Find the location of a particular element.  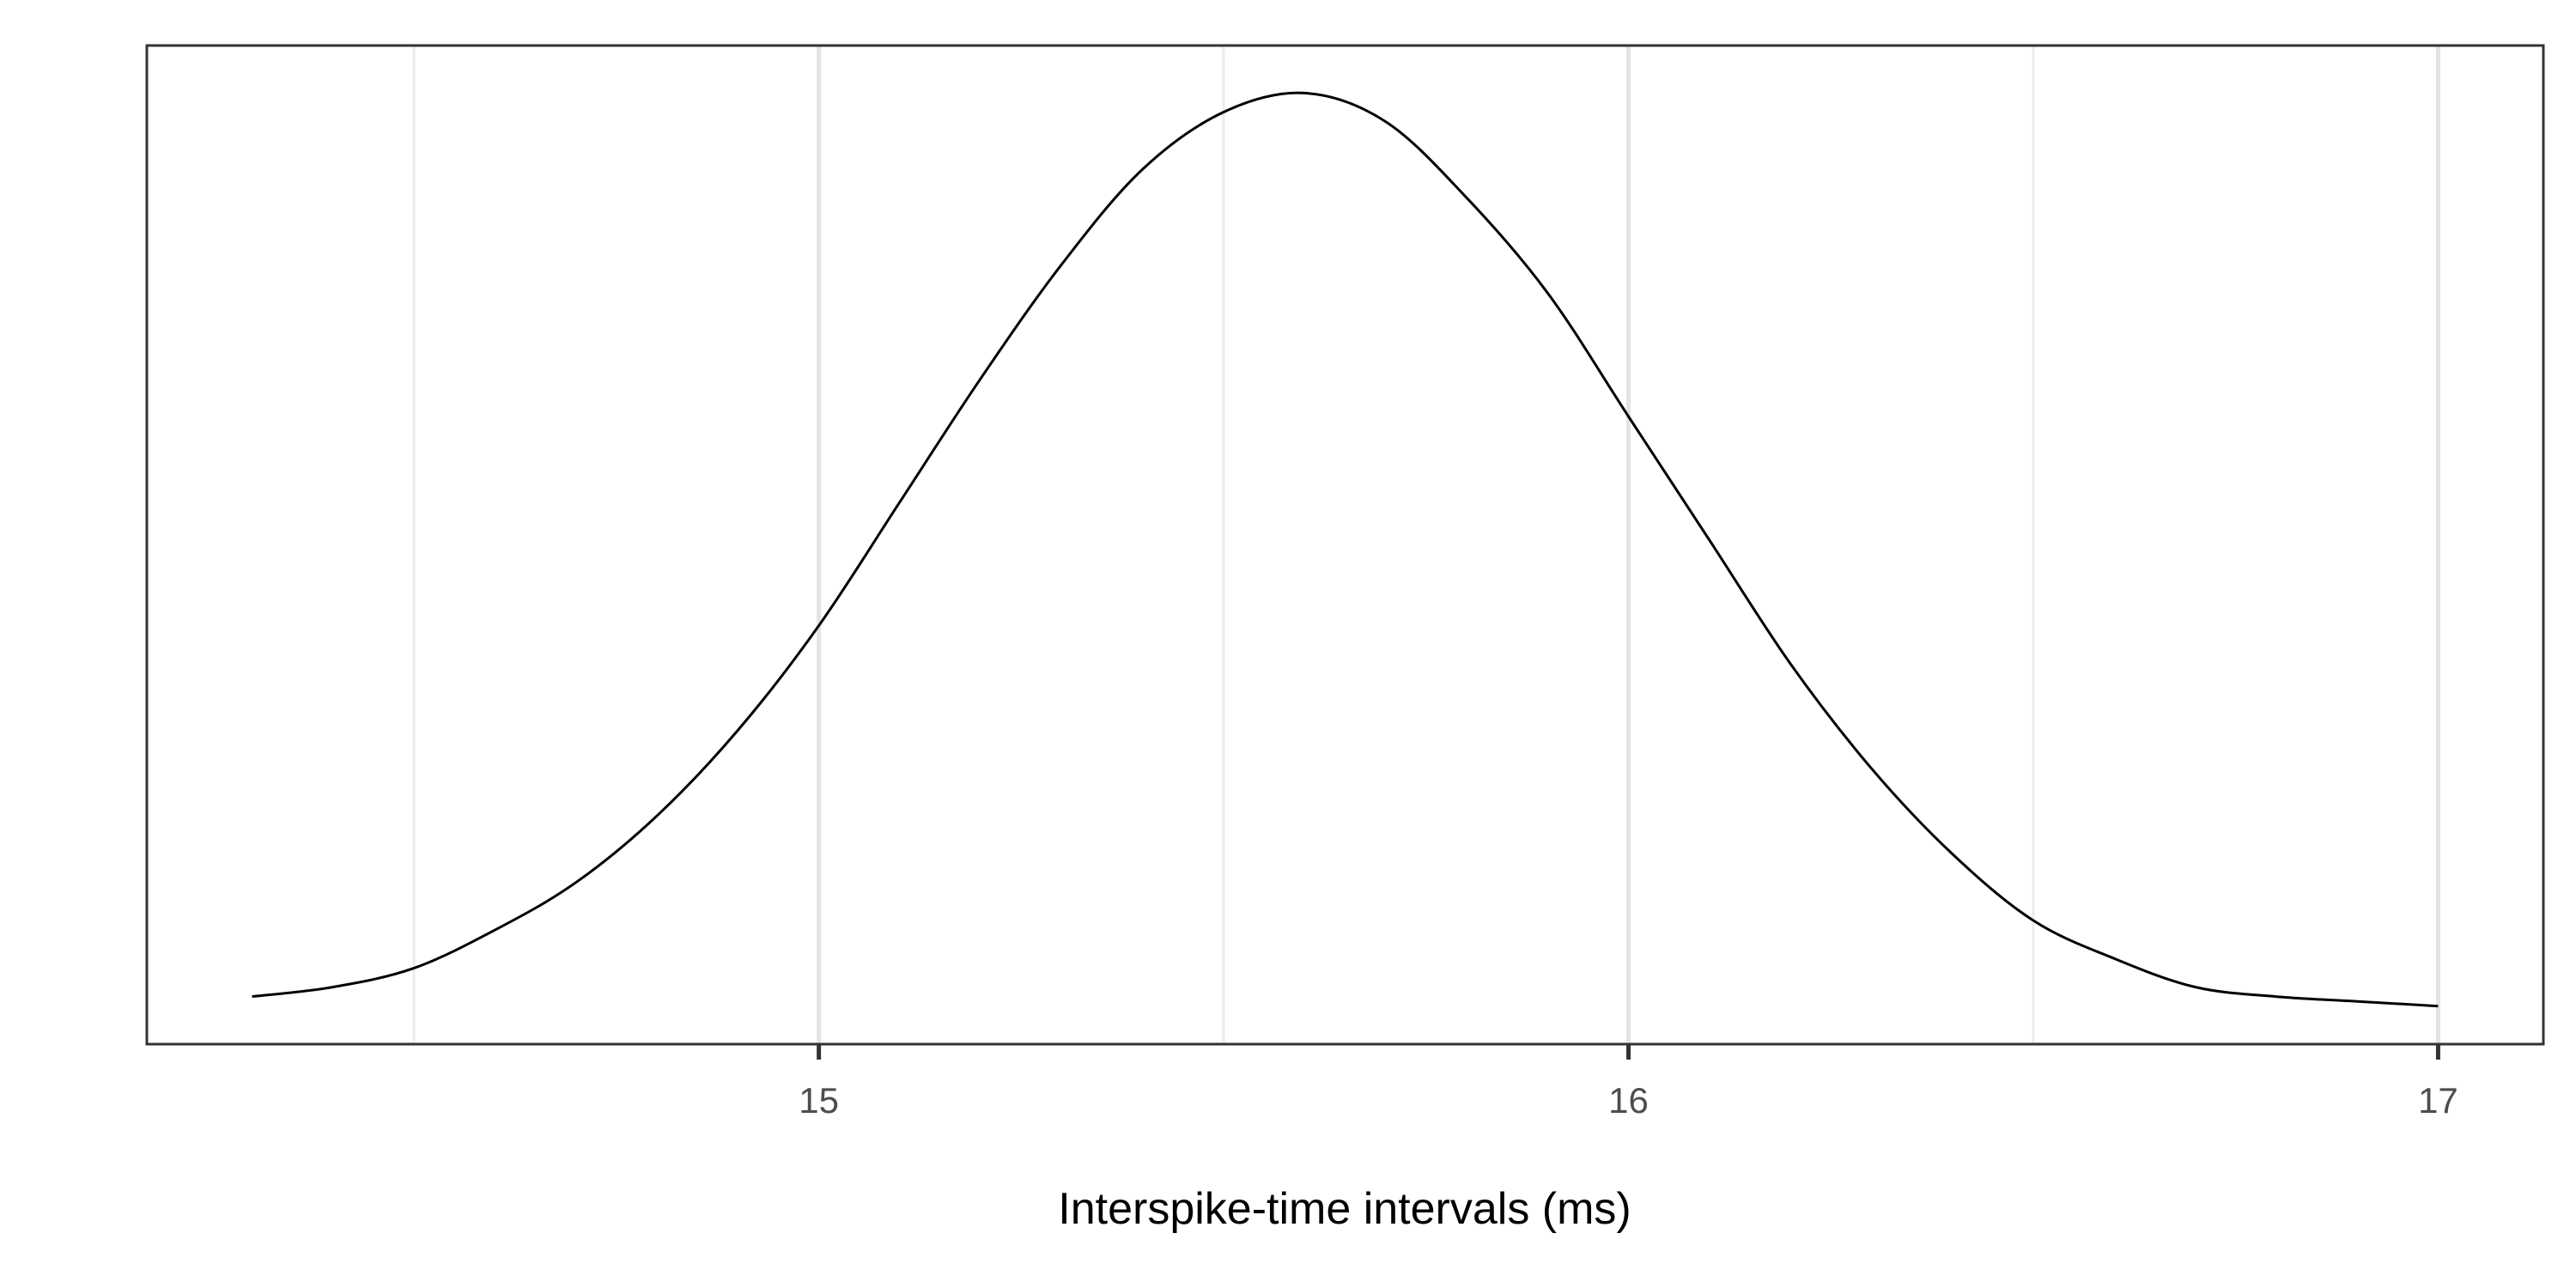

x-tick-label: 15 is located at coordinates (819, 1100).